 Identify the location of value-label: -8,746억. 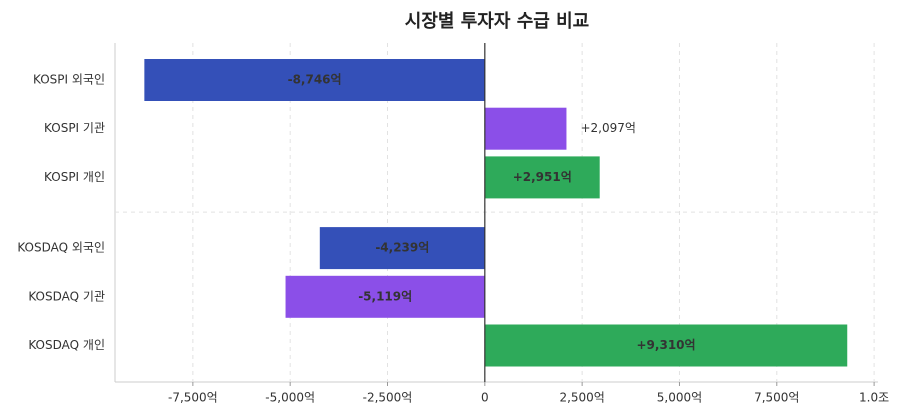
(315, 80).